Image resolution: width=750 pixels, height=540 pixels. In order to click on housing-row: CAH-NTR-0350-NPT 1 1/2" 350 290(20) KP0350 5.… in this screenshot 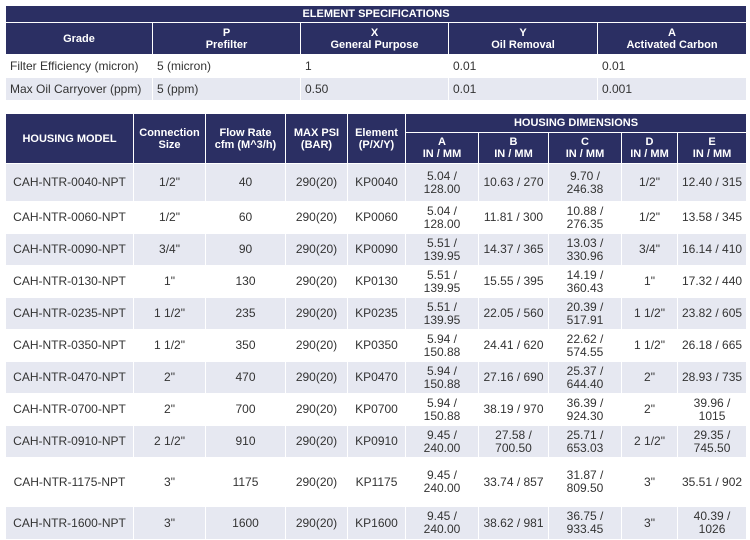, I will do `click(376, 345)`.